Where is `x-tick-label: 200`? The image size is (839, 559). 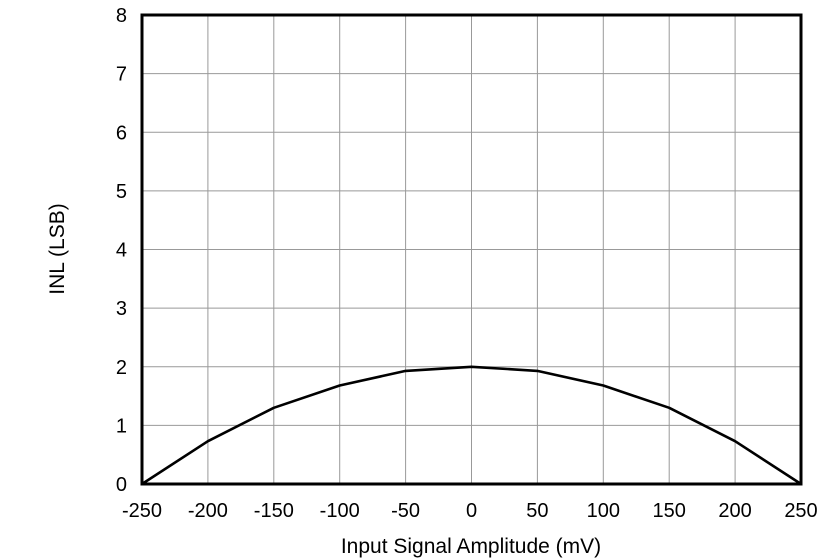 x-tick-label: 200 is located at coordinates (734, 511).